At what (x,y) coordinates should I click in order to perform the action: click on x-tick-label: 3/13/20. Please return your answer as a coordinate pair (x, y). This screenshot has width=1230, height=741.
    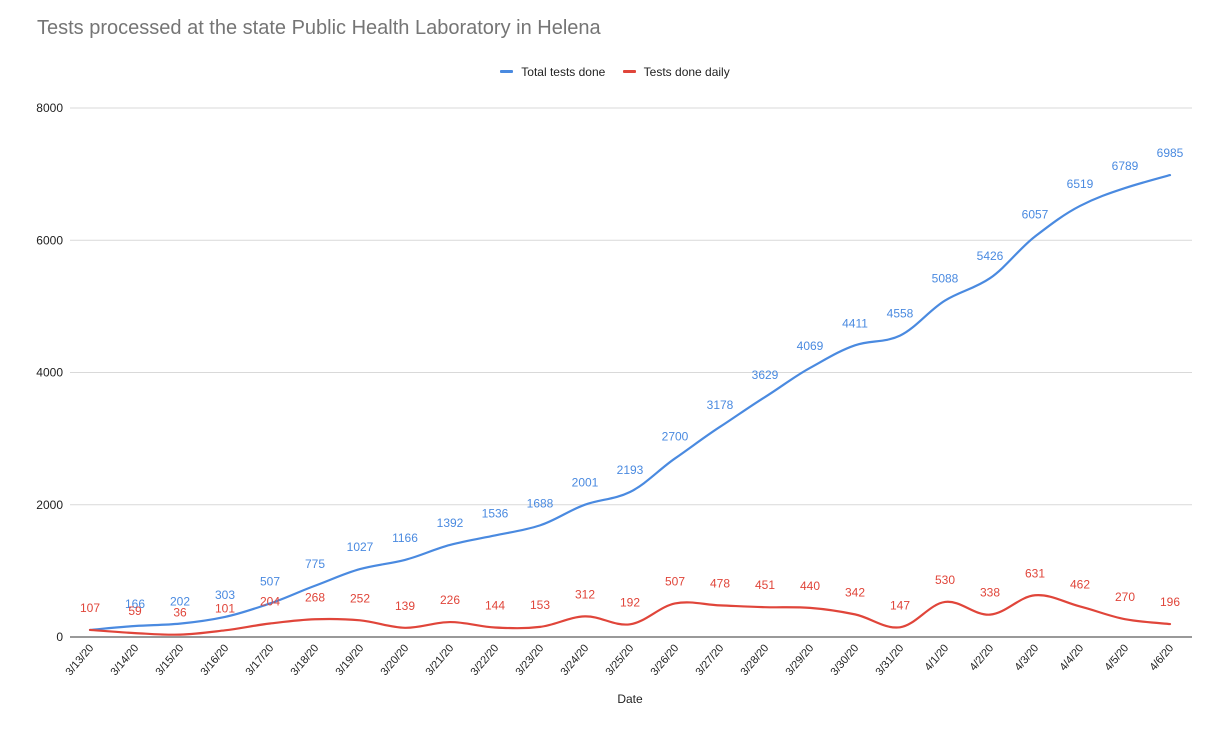
    Looking at the image, I should click on (80, 660).